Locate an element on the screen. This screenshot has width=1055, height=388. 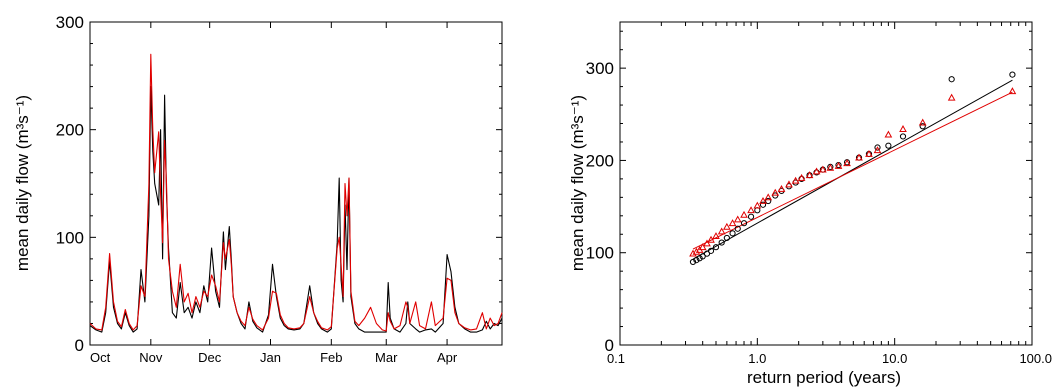
observed-fit-line is located at coordinates (852, 169).